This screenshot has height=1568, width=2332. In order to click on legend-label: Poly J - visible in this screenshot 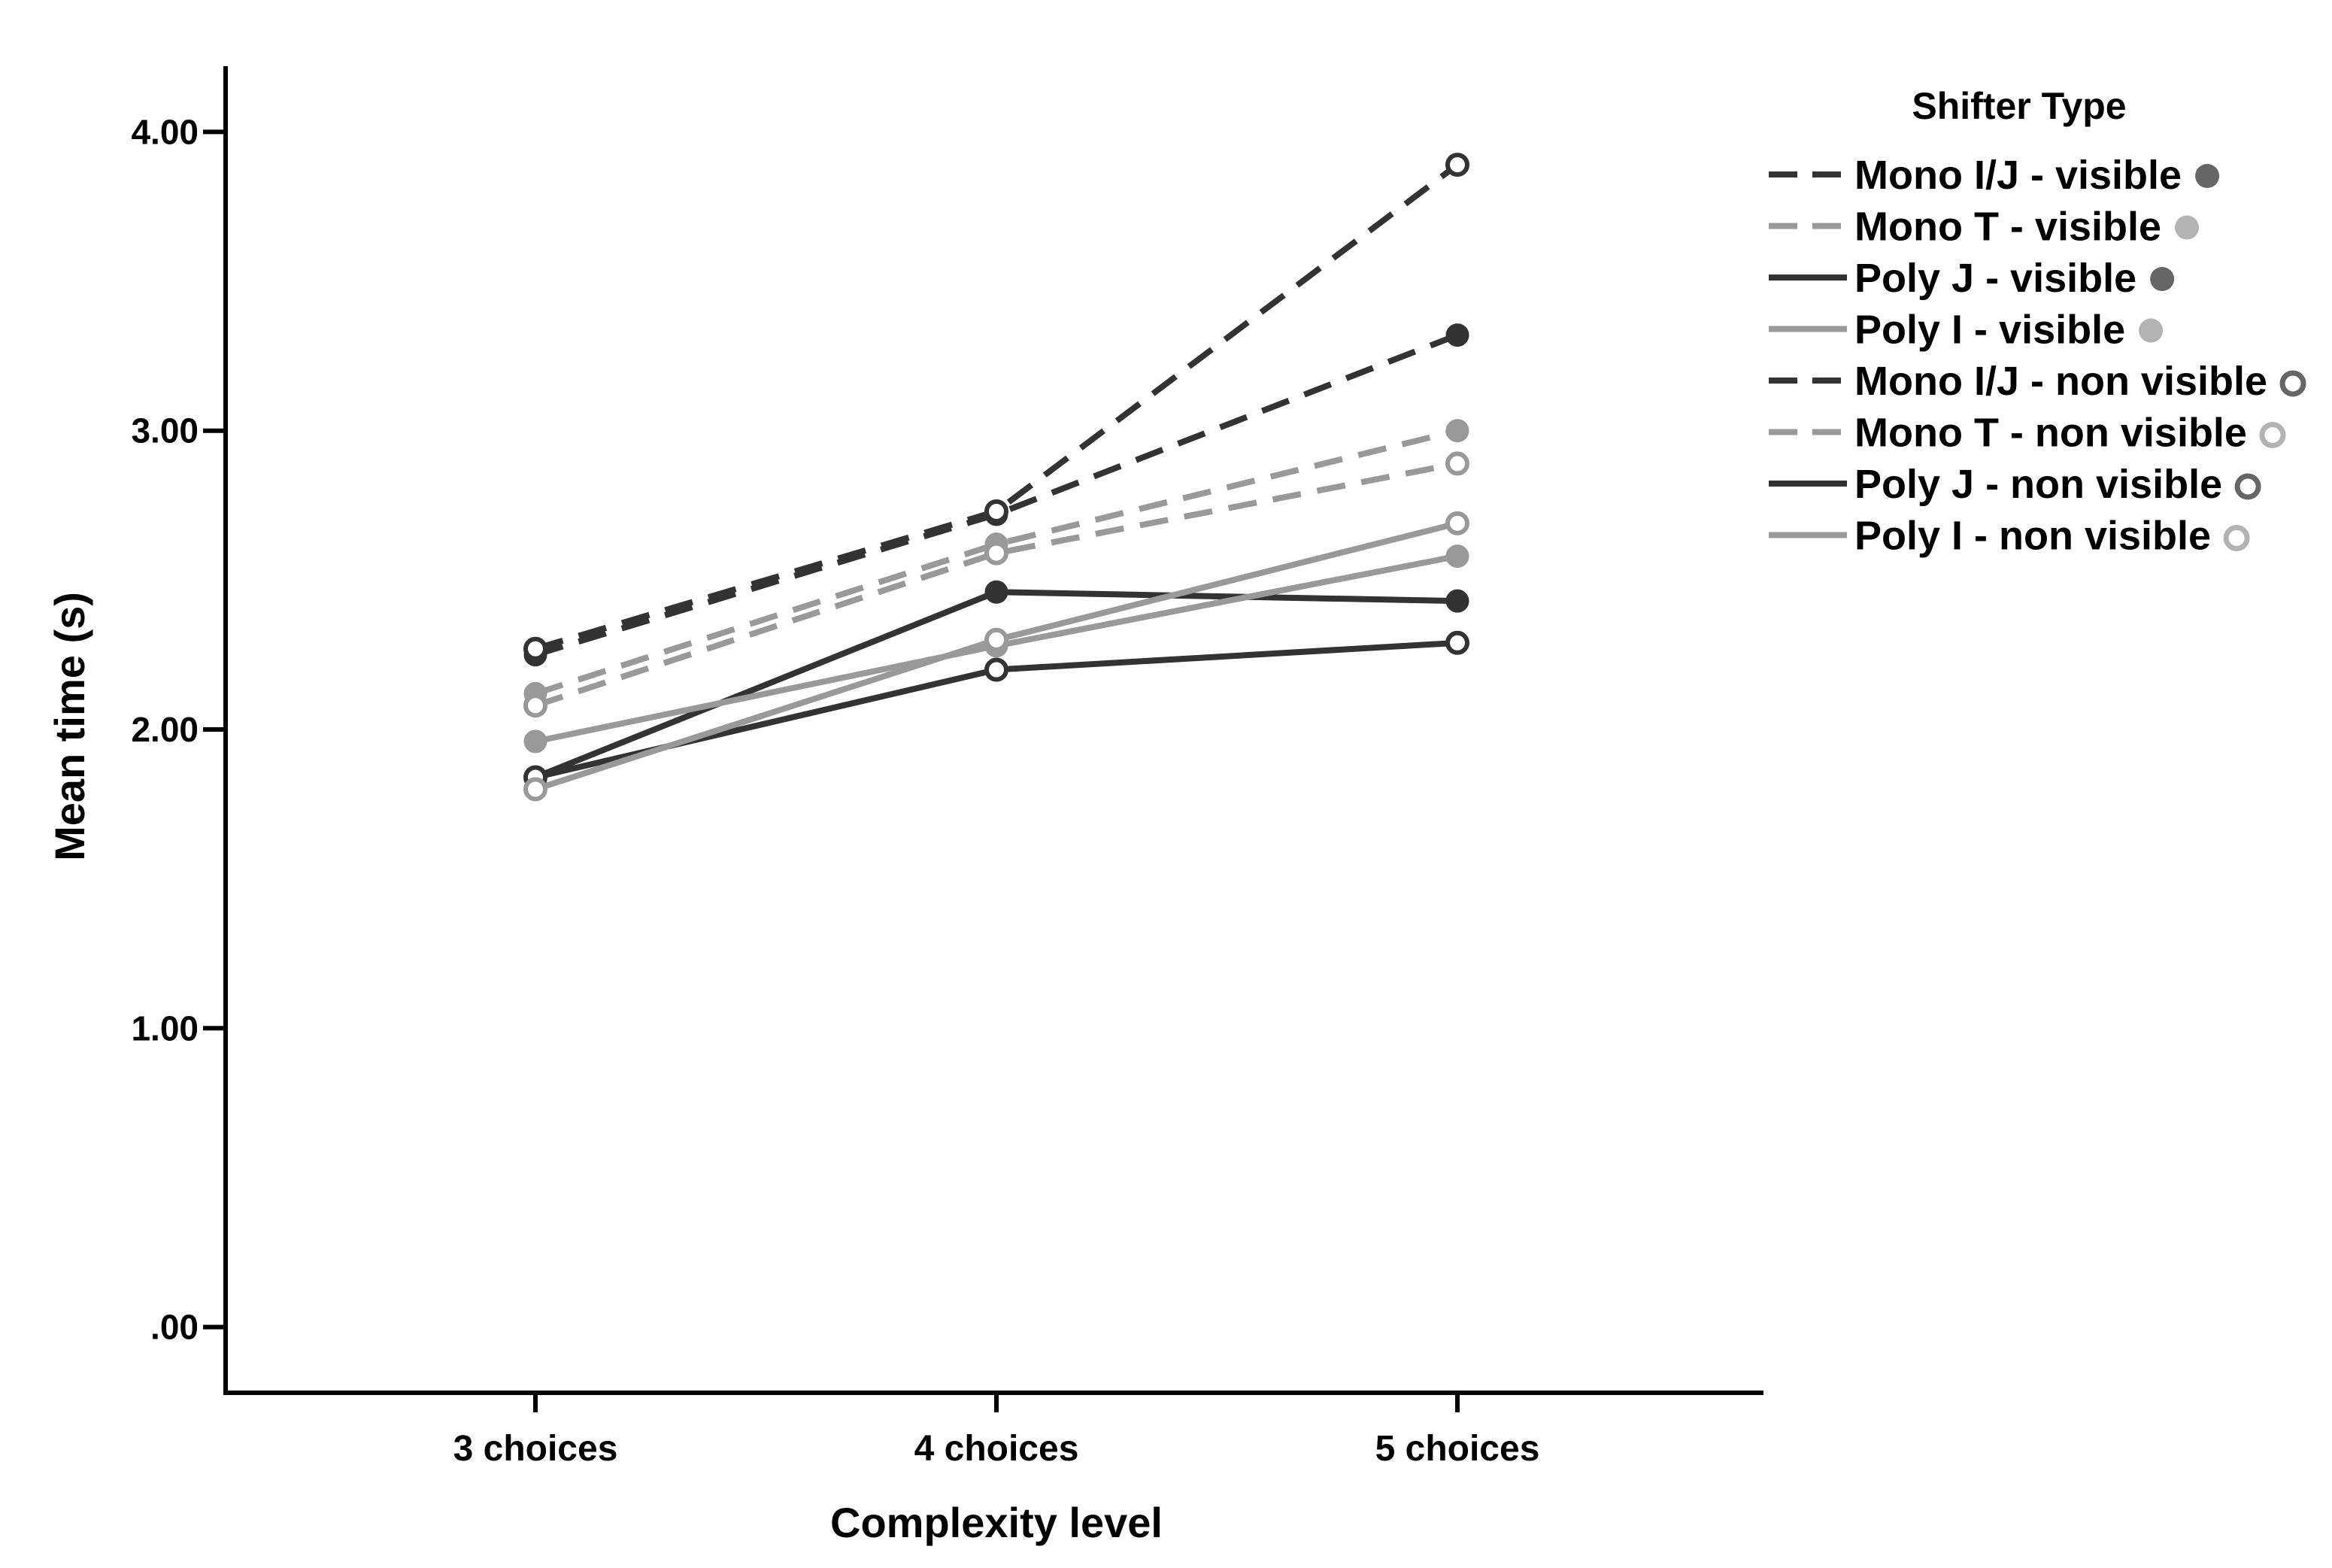, I will do `click(1995, 279)`.